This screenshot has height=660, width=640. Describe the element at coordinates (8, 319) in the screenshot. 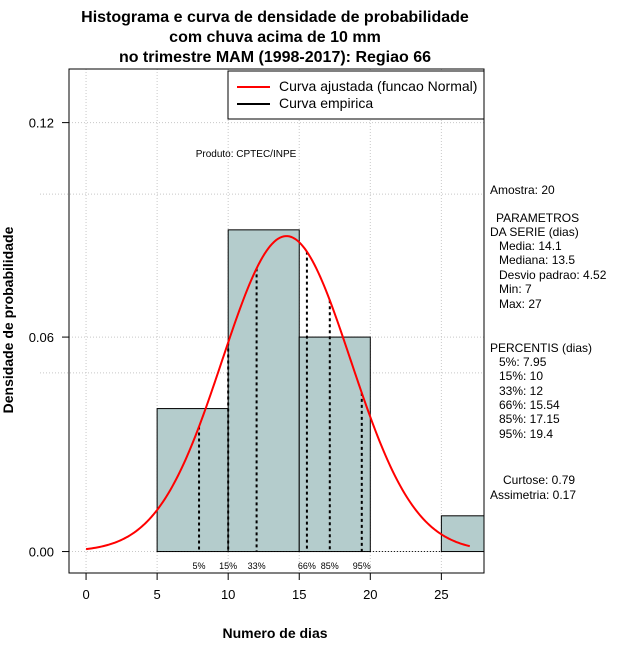

I see `y-axis-title: Densidade de probabilidade` at that location.